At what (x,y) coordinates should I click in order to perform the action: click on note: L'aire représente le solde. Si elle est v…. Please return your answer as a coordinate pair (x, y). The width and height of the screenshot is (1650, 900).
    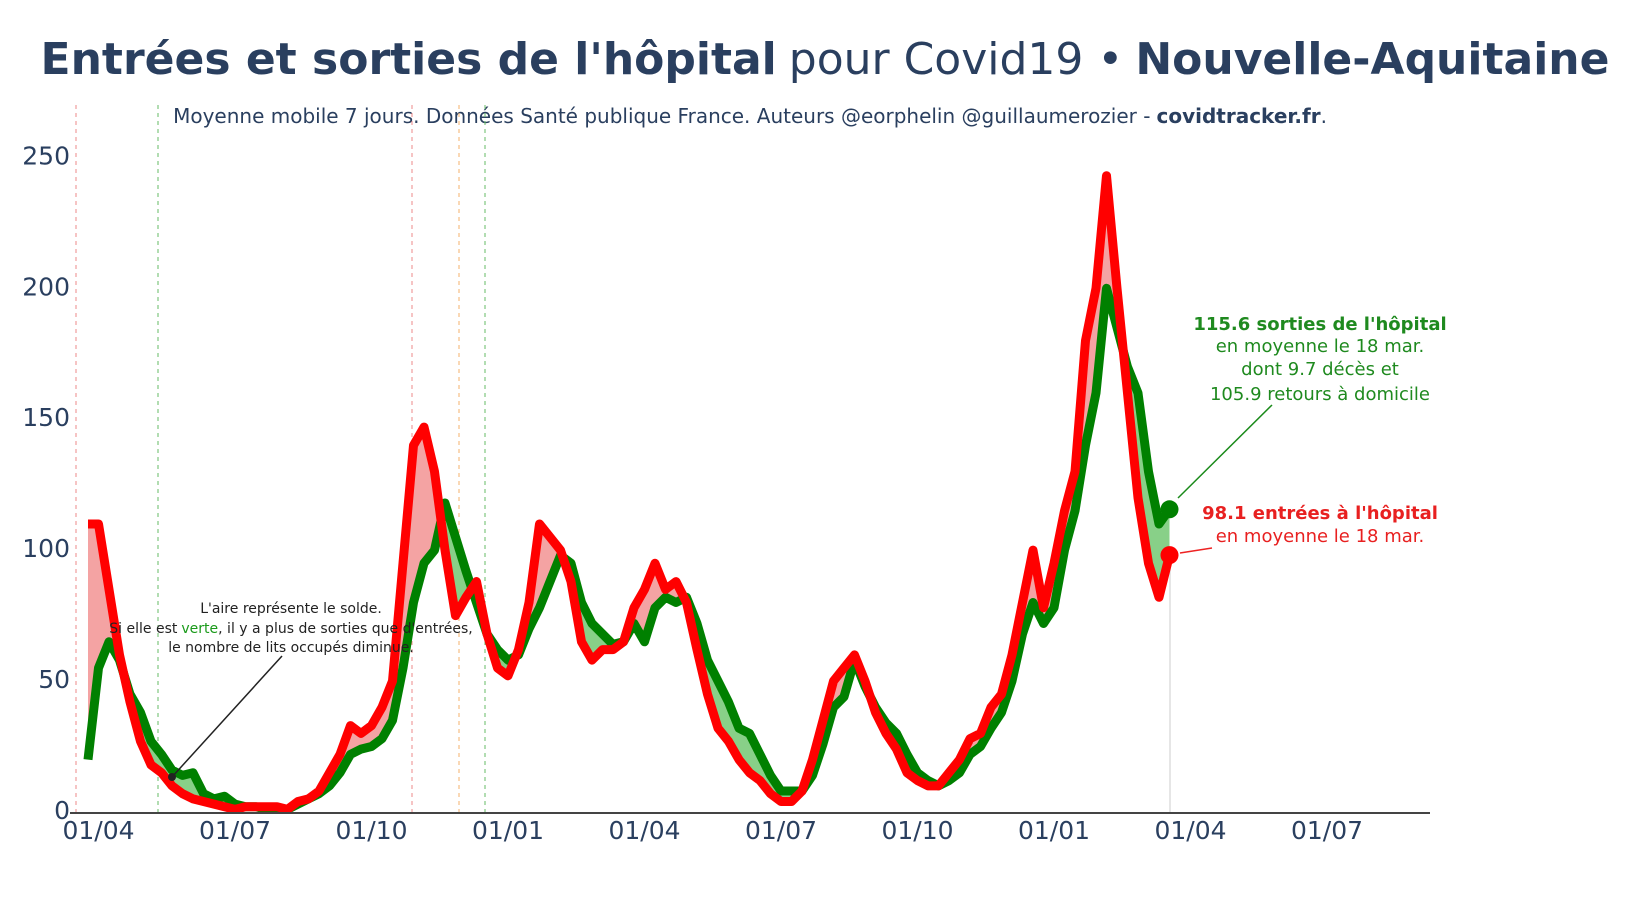
    Looking at the image, I should click on (290, 628).